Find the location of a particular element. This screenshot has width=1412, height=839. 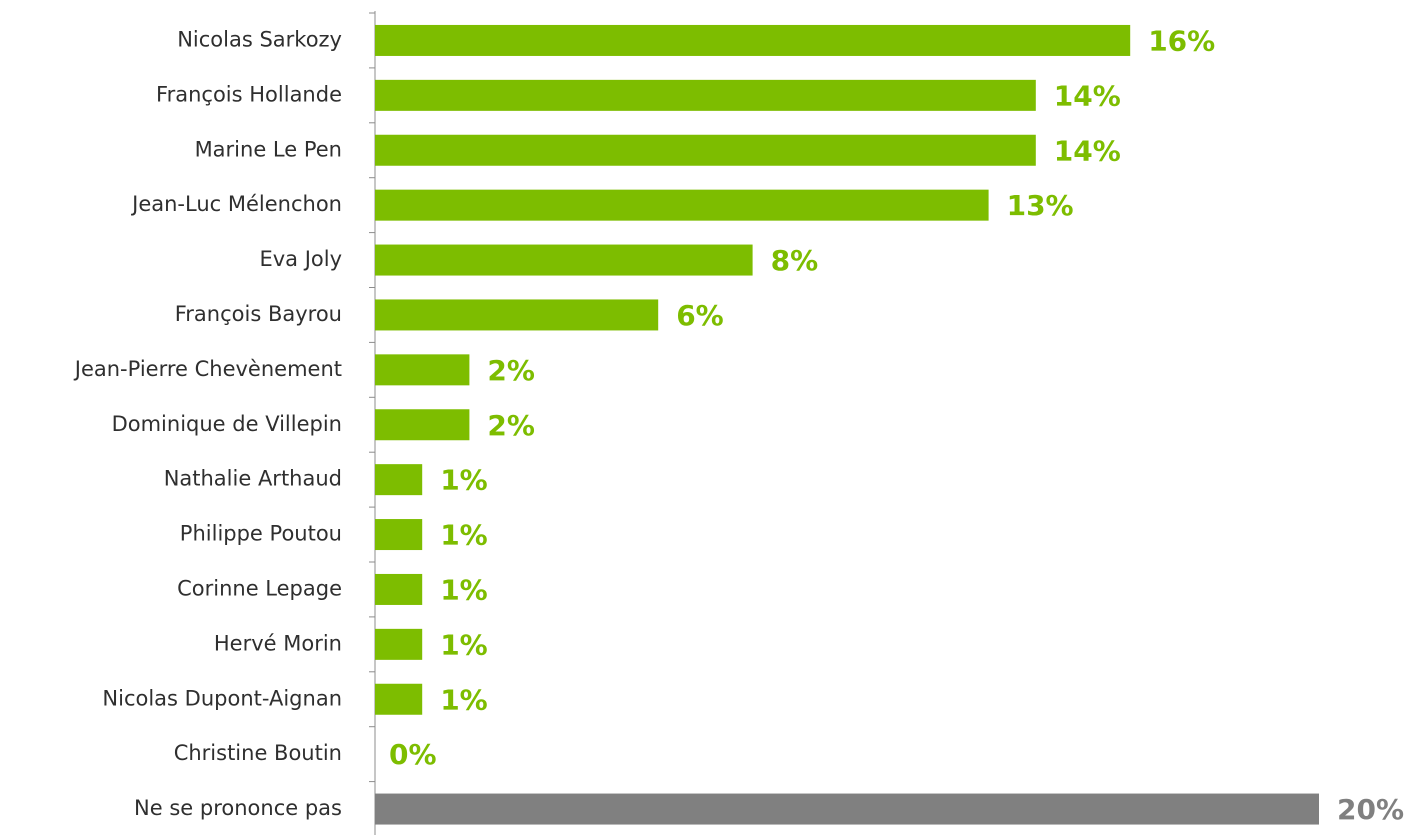

category-label: Corinne Lepage is located at coordinates (259, 588).